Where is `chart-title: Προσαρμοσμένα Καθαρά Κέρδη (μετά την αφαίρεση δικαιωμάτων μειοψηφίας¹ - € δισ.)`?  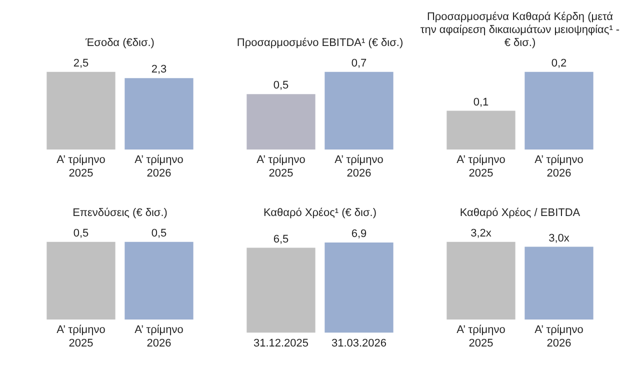
chart-title: Προσαρμοσμένα Καθαρά Κέρδη (μετά την αφαίρεση δικαιωμάτων μειοψηφίας¹ - € δισ.) is located at coordinates (520, 30).